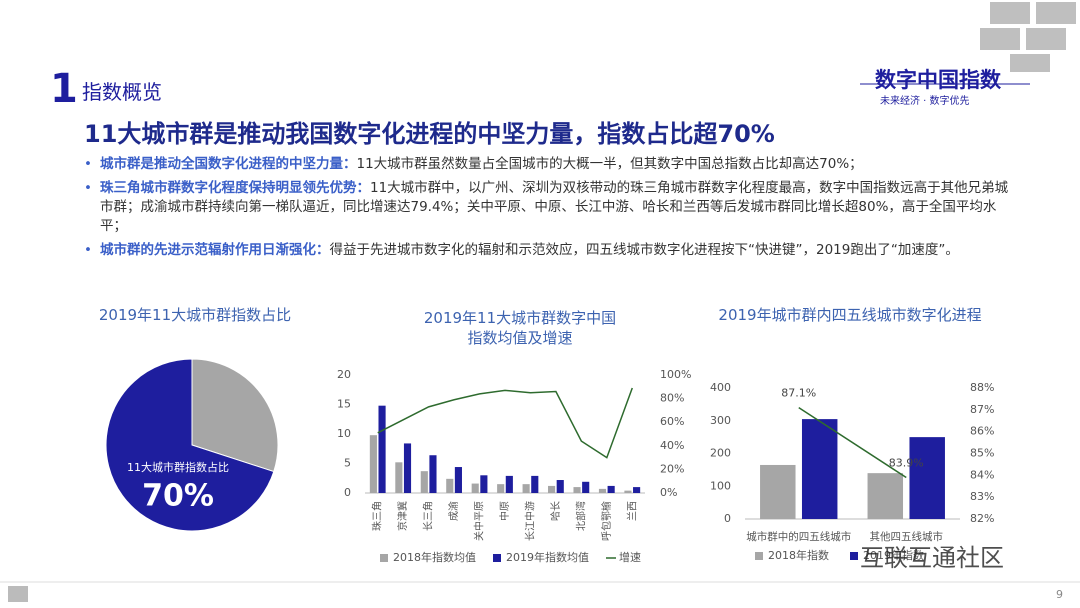 This screenshot has width=1080, height=608. I want to click on x-tick-label: 兰西, so click(631, 511).